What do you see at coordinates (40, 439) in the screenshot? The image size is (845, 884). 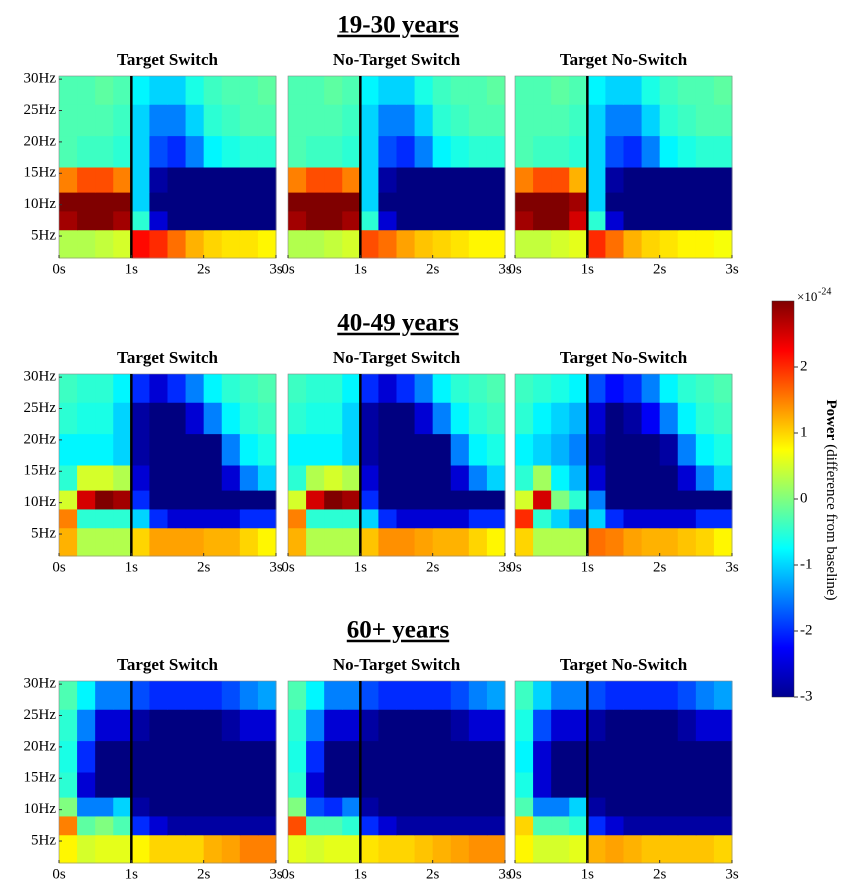 I see `y-tick-label: 20Hz` at bounding box center [40, 439].